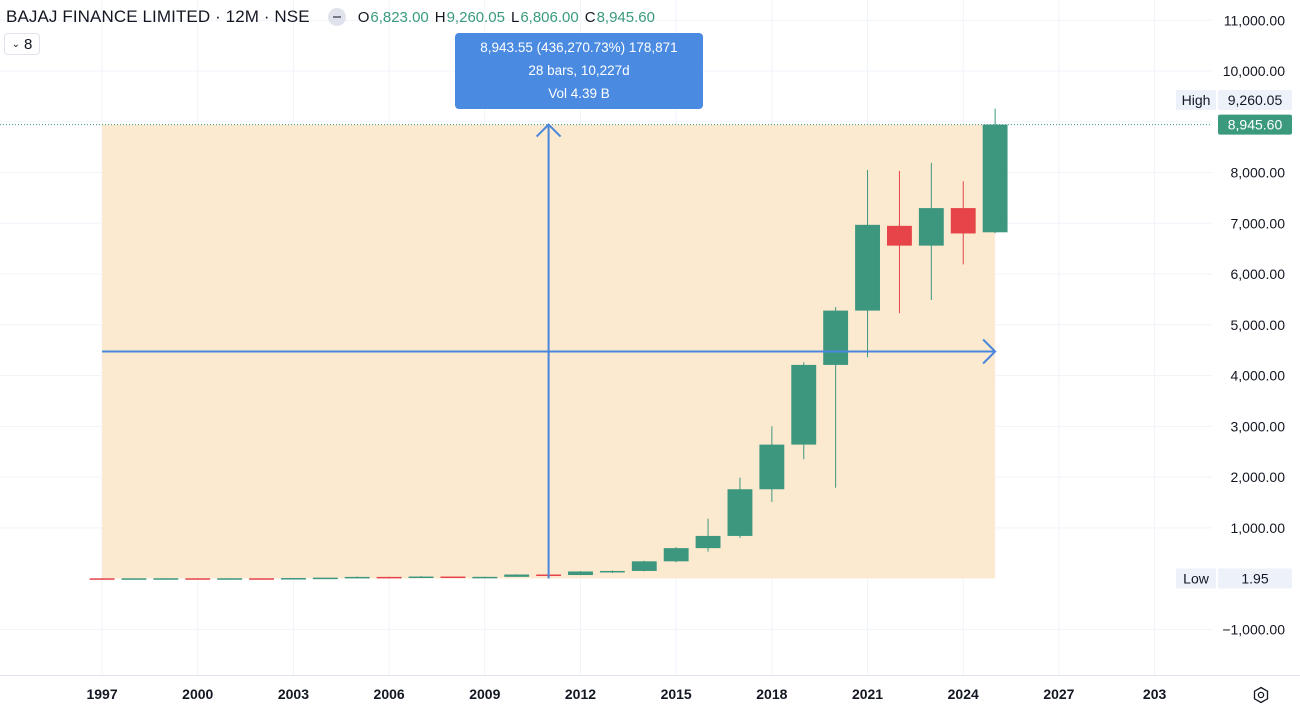  Describe the element at coordinates (22, 44) in the screenshot. I see `indicators-toggle-button: ⌄ 8` at that location.